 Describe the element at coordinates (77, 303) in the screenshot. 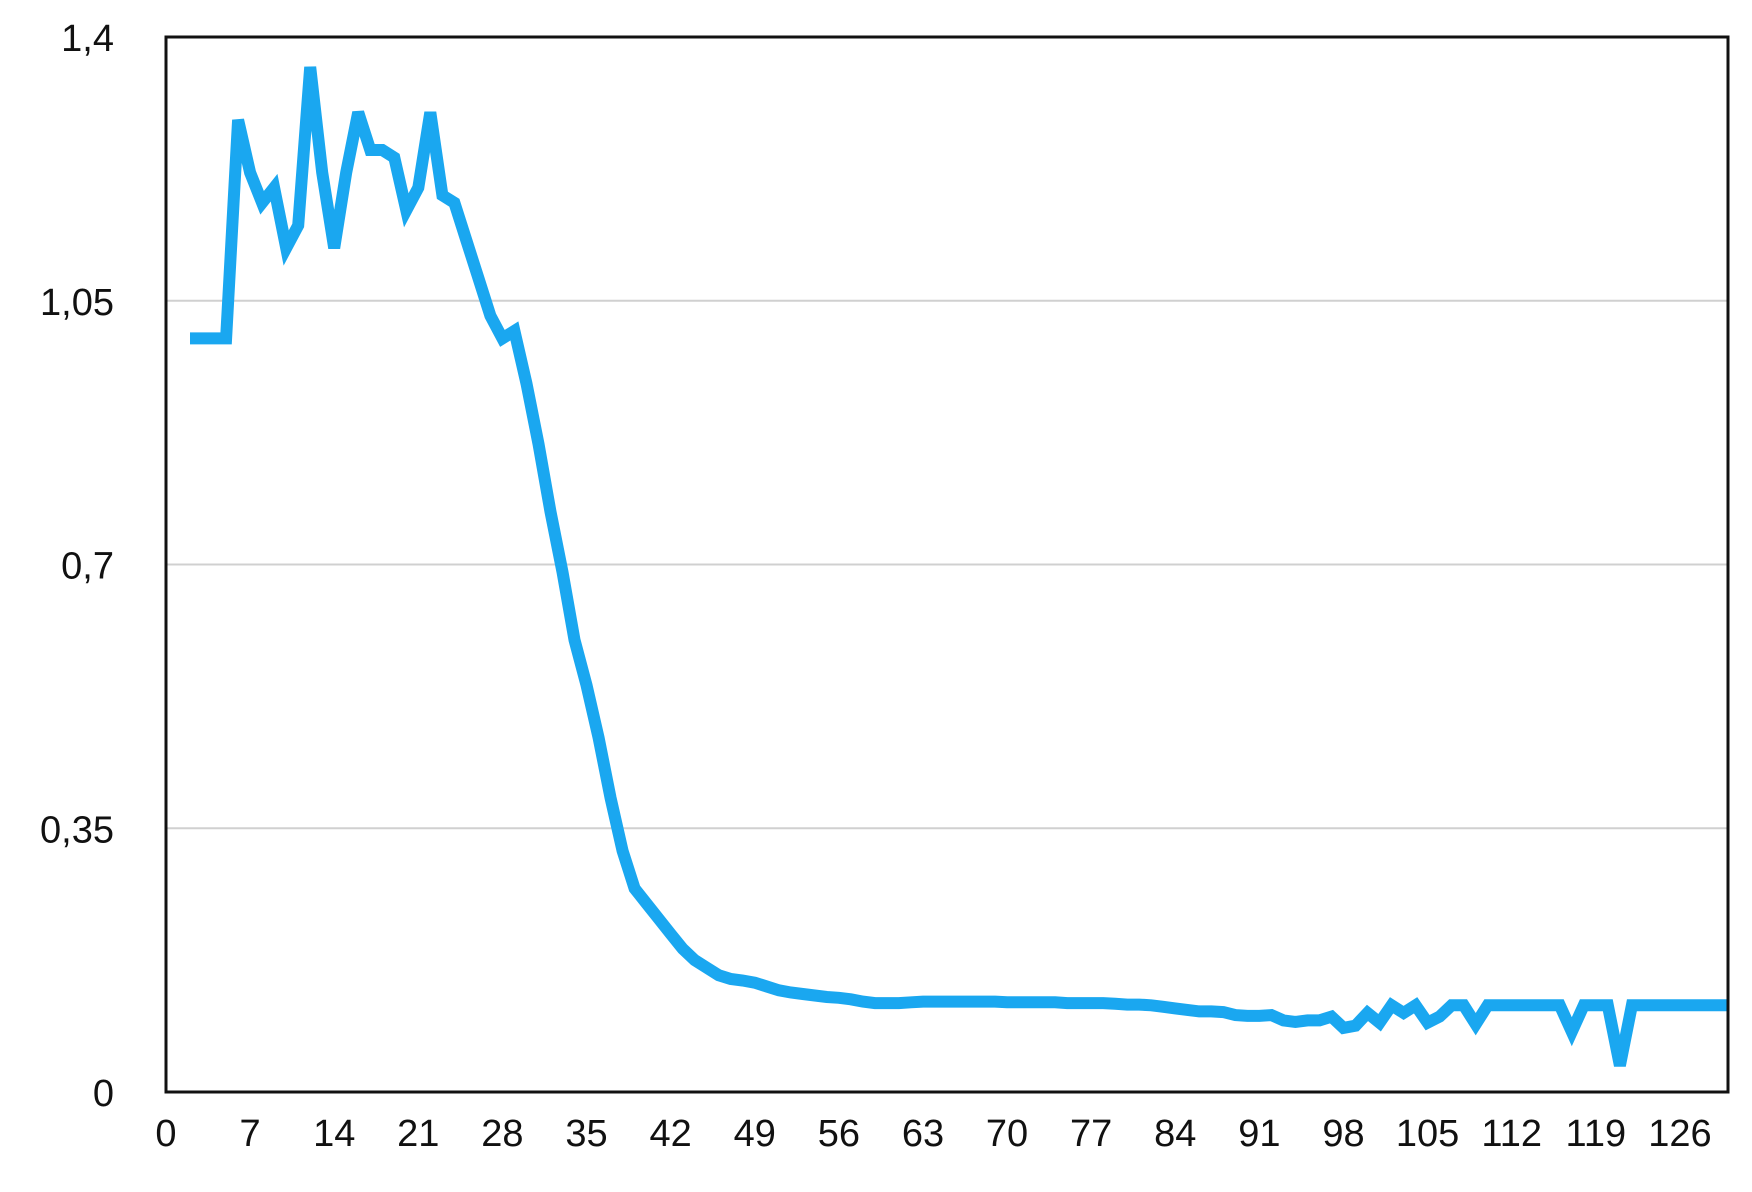

I see `y-tick-label: 1,05` at that location.